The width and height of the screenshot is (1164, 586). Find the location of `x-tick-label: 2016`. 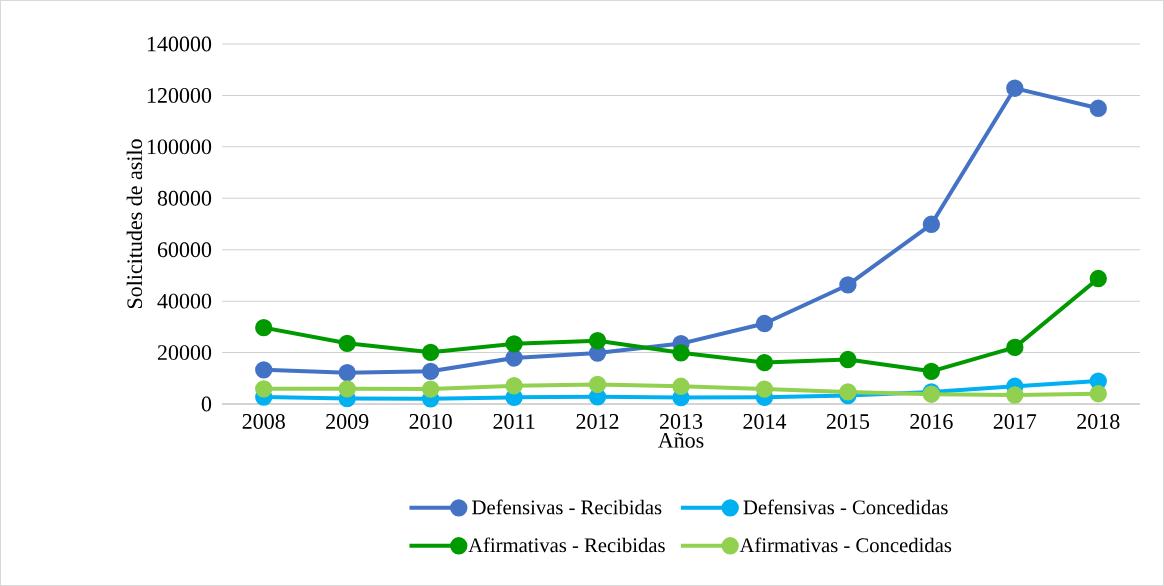

x-tick-label: 2016 is located at coordinates (931, 421).